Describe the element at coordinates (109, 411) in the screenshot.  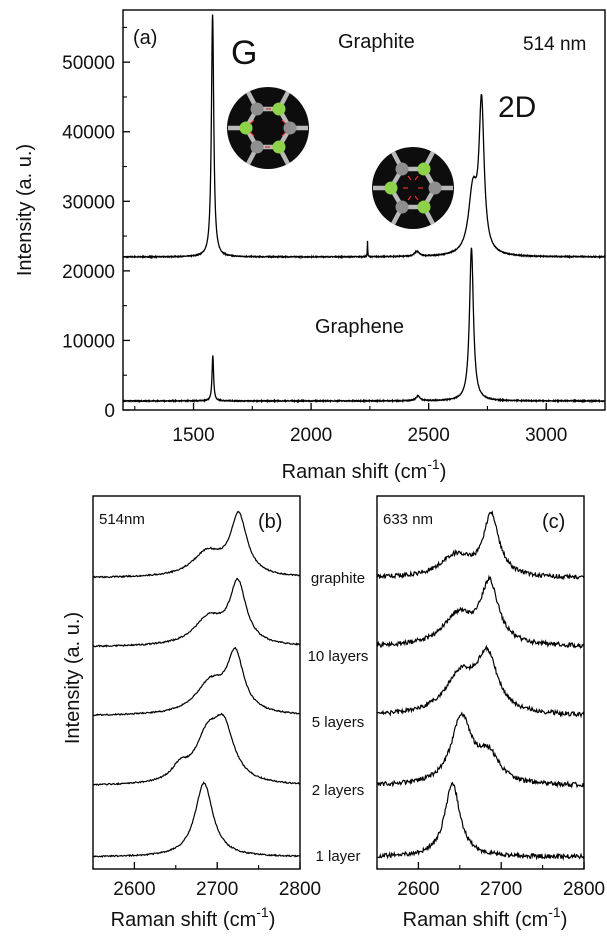
I see `panel-a-ytick-label: 0` at that location.